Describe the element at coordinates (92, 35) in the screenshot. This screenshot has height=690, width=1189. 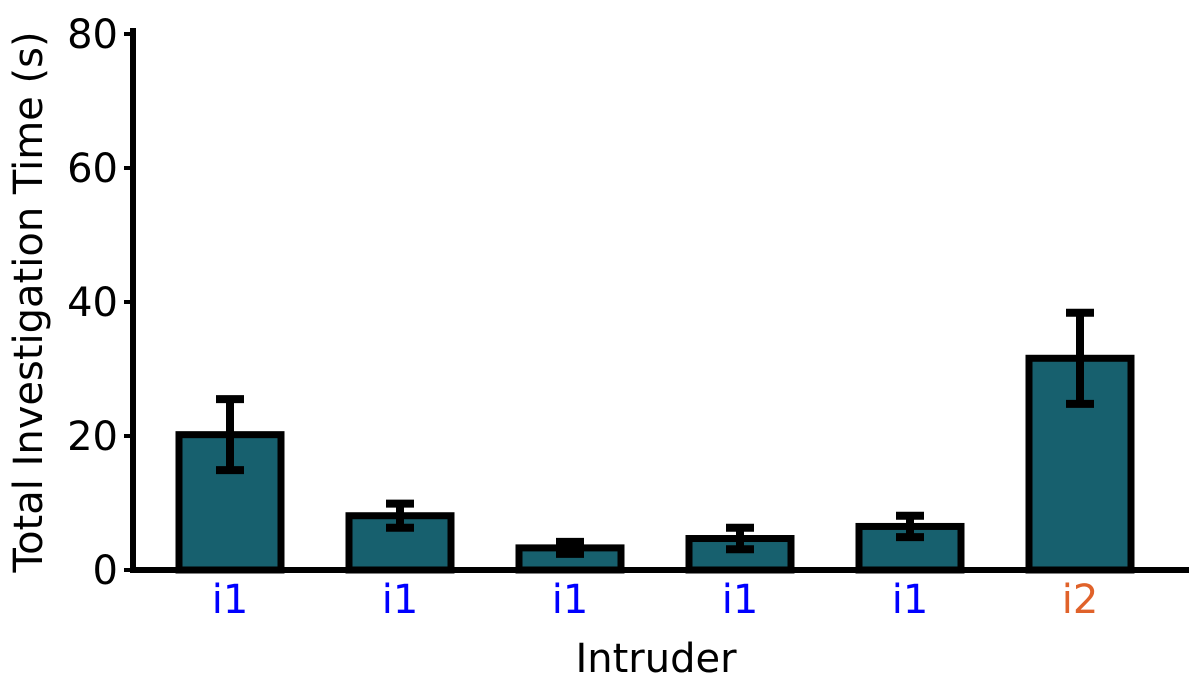
I see `y-tick-label: 80` at that location.